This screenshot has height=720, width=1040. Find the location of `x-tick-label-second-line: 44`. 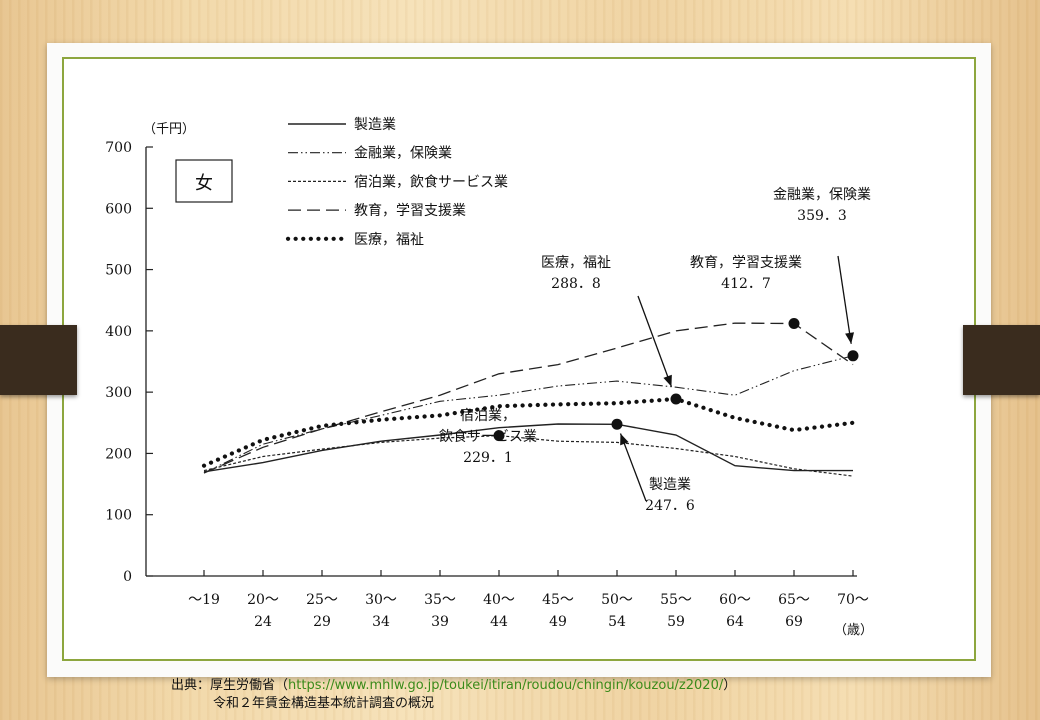

x-tick-label-second-line: 44 is located at coordinates (499, 622).